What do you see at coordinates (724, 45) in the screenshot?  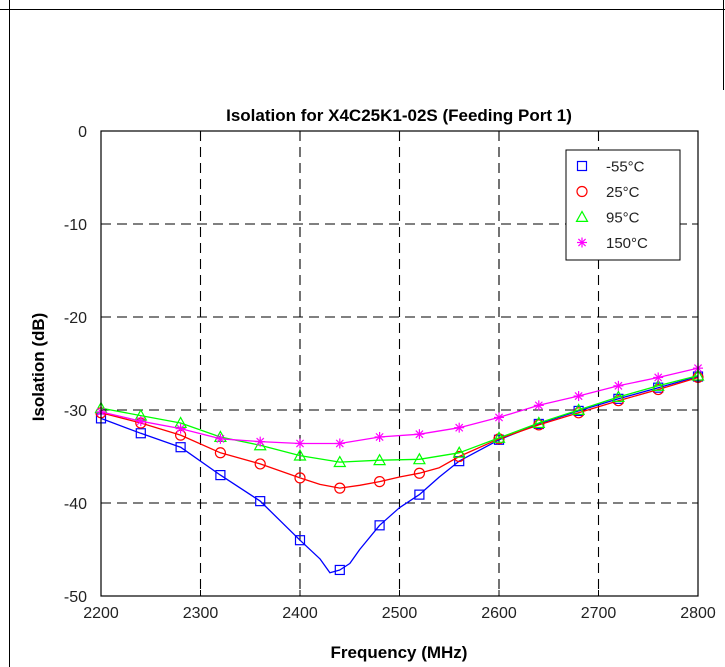 I see `window-frame-right` at bounding box center [724, 45].